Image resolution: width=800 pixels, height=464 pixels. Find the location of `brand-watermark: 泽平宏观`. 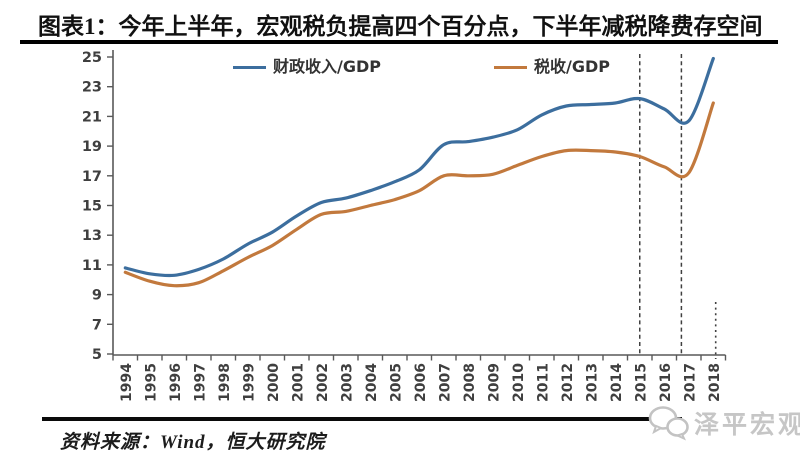

brand-watermark: 泽平宏观 is located at coordinates (724, 423).